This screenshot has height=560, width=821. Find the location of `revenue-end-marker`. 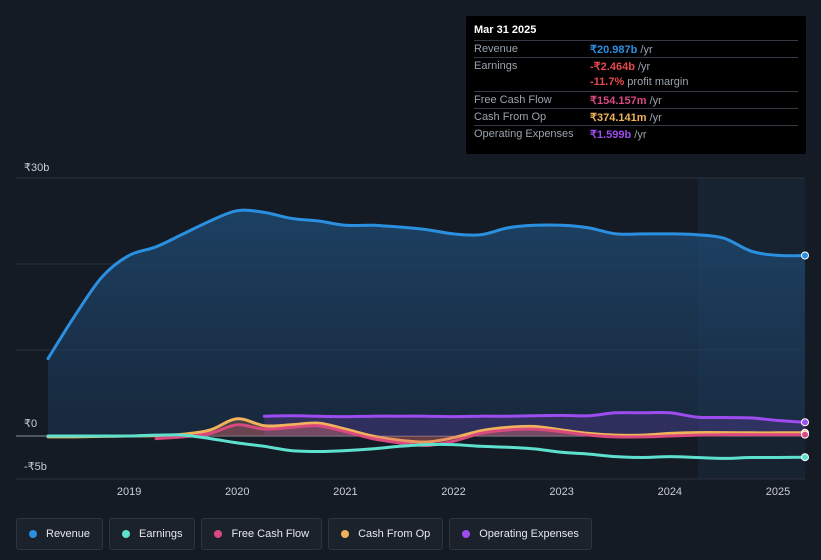

revenue-end-marker is located at coordinates (805, 255).